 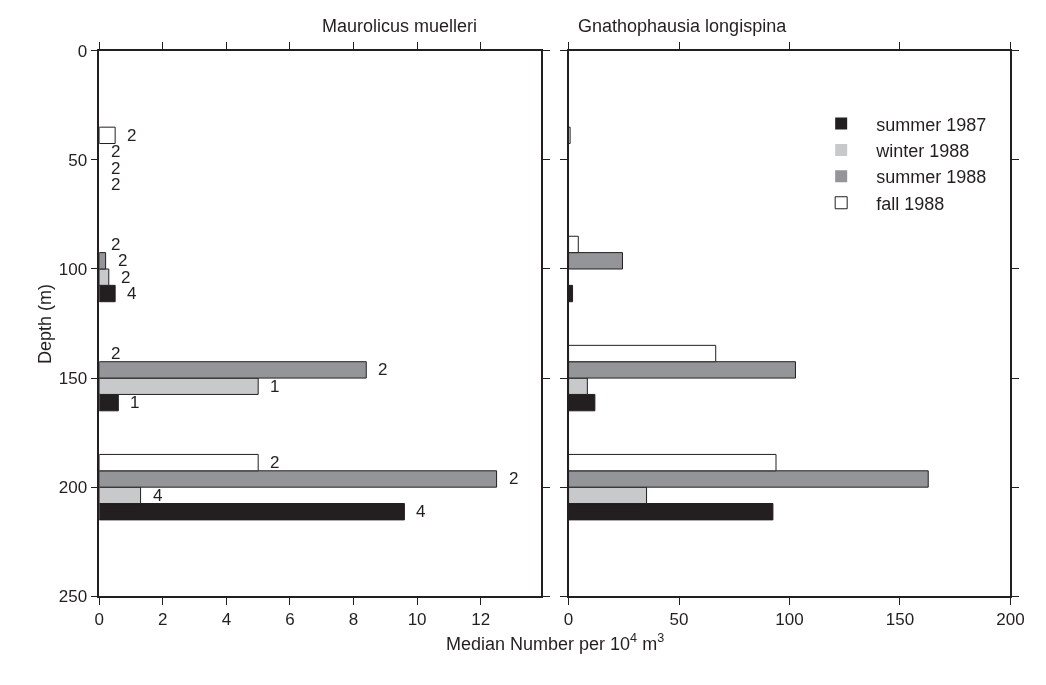 I want to click on x-tick-label: 200, so click(x=1010, y=620).